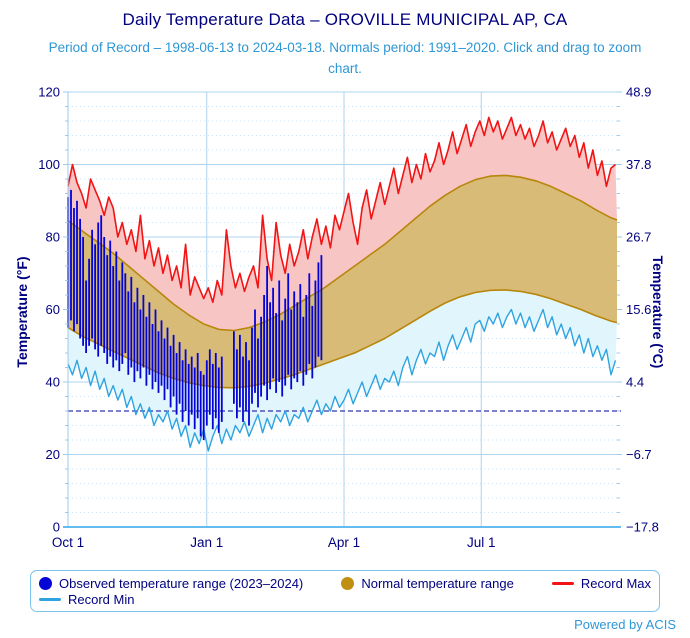 The width and height of the screenshot is (690, 638). I want to click on y-axis-label-c: −6.7, so click(639, 454).